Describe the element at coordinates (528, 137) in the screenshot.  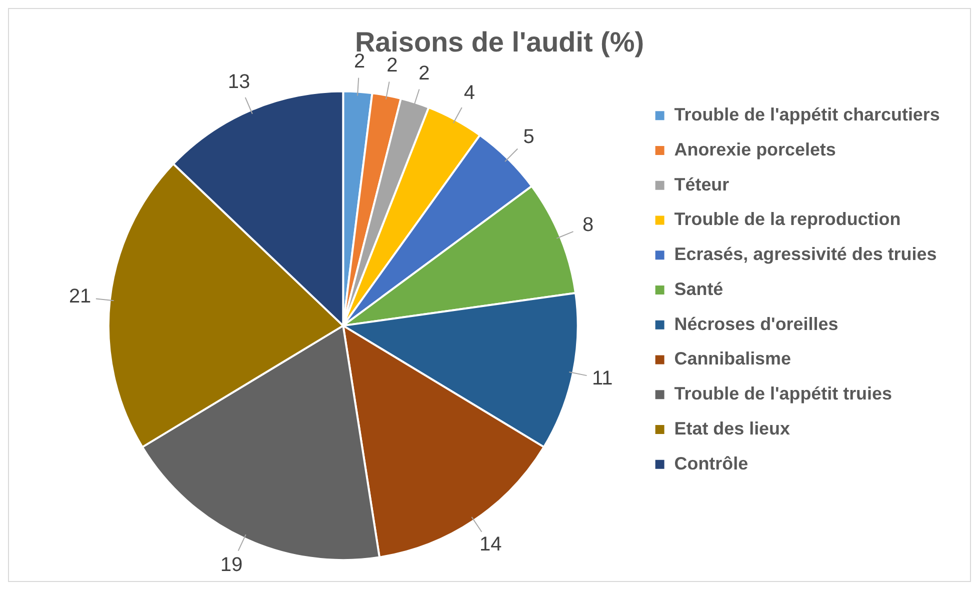
I see `data-label: 5` at that location.